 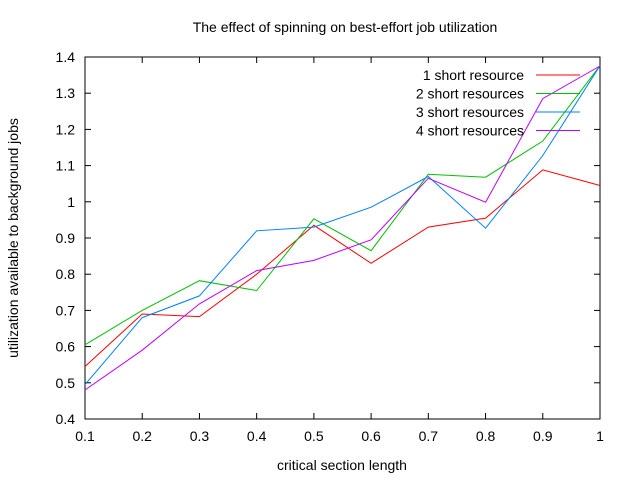 I want to click on y-tick-label: 1.3, so click(x=66, y=93).